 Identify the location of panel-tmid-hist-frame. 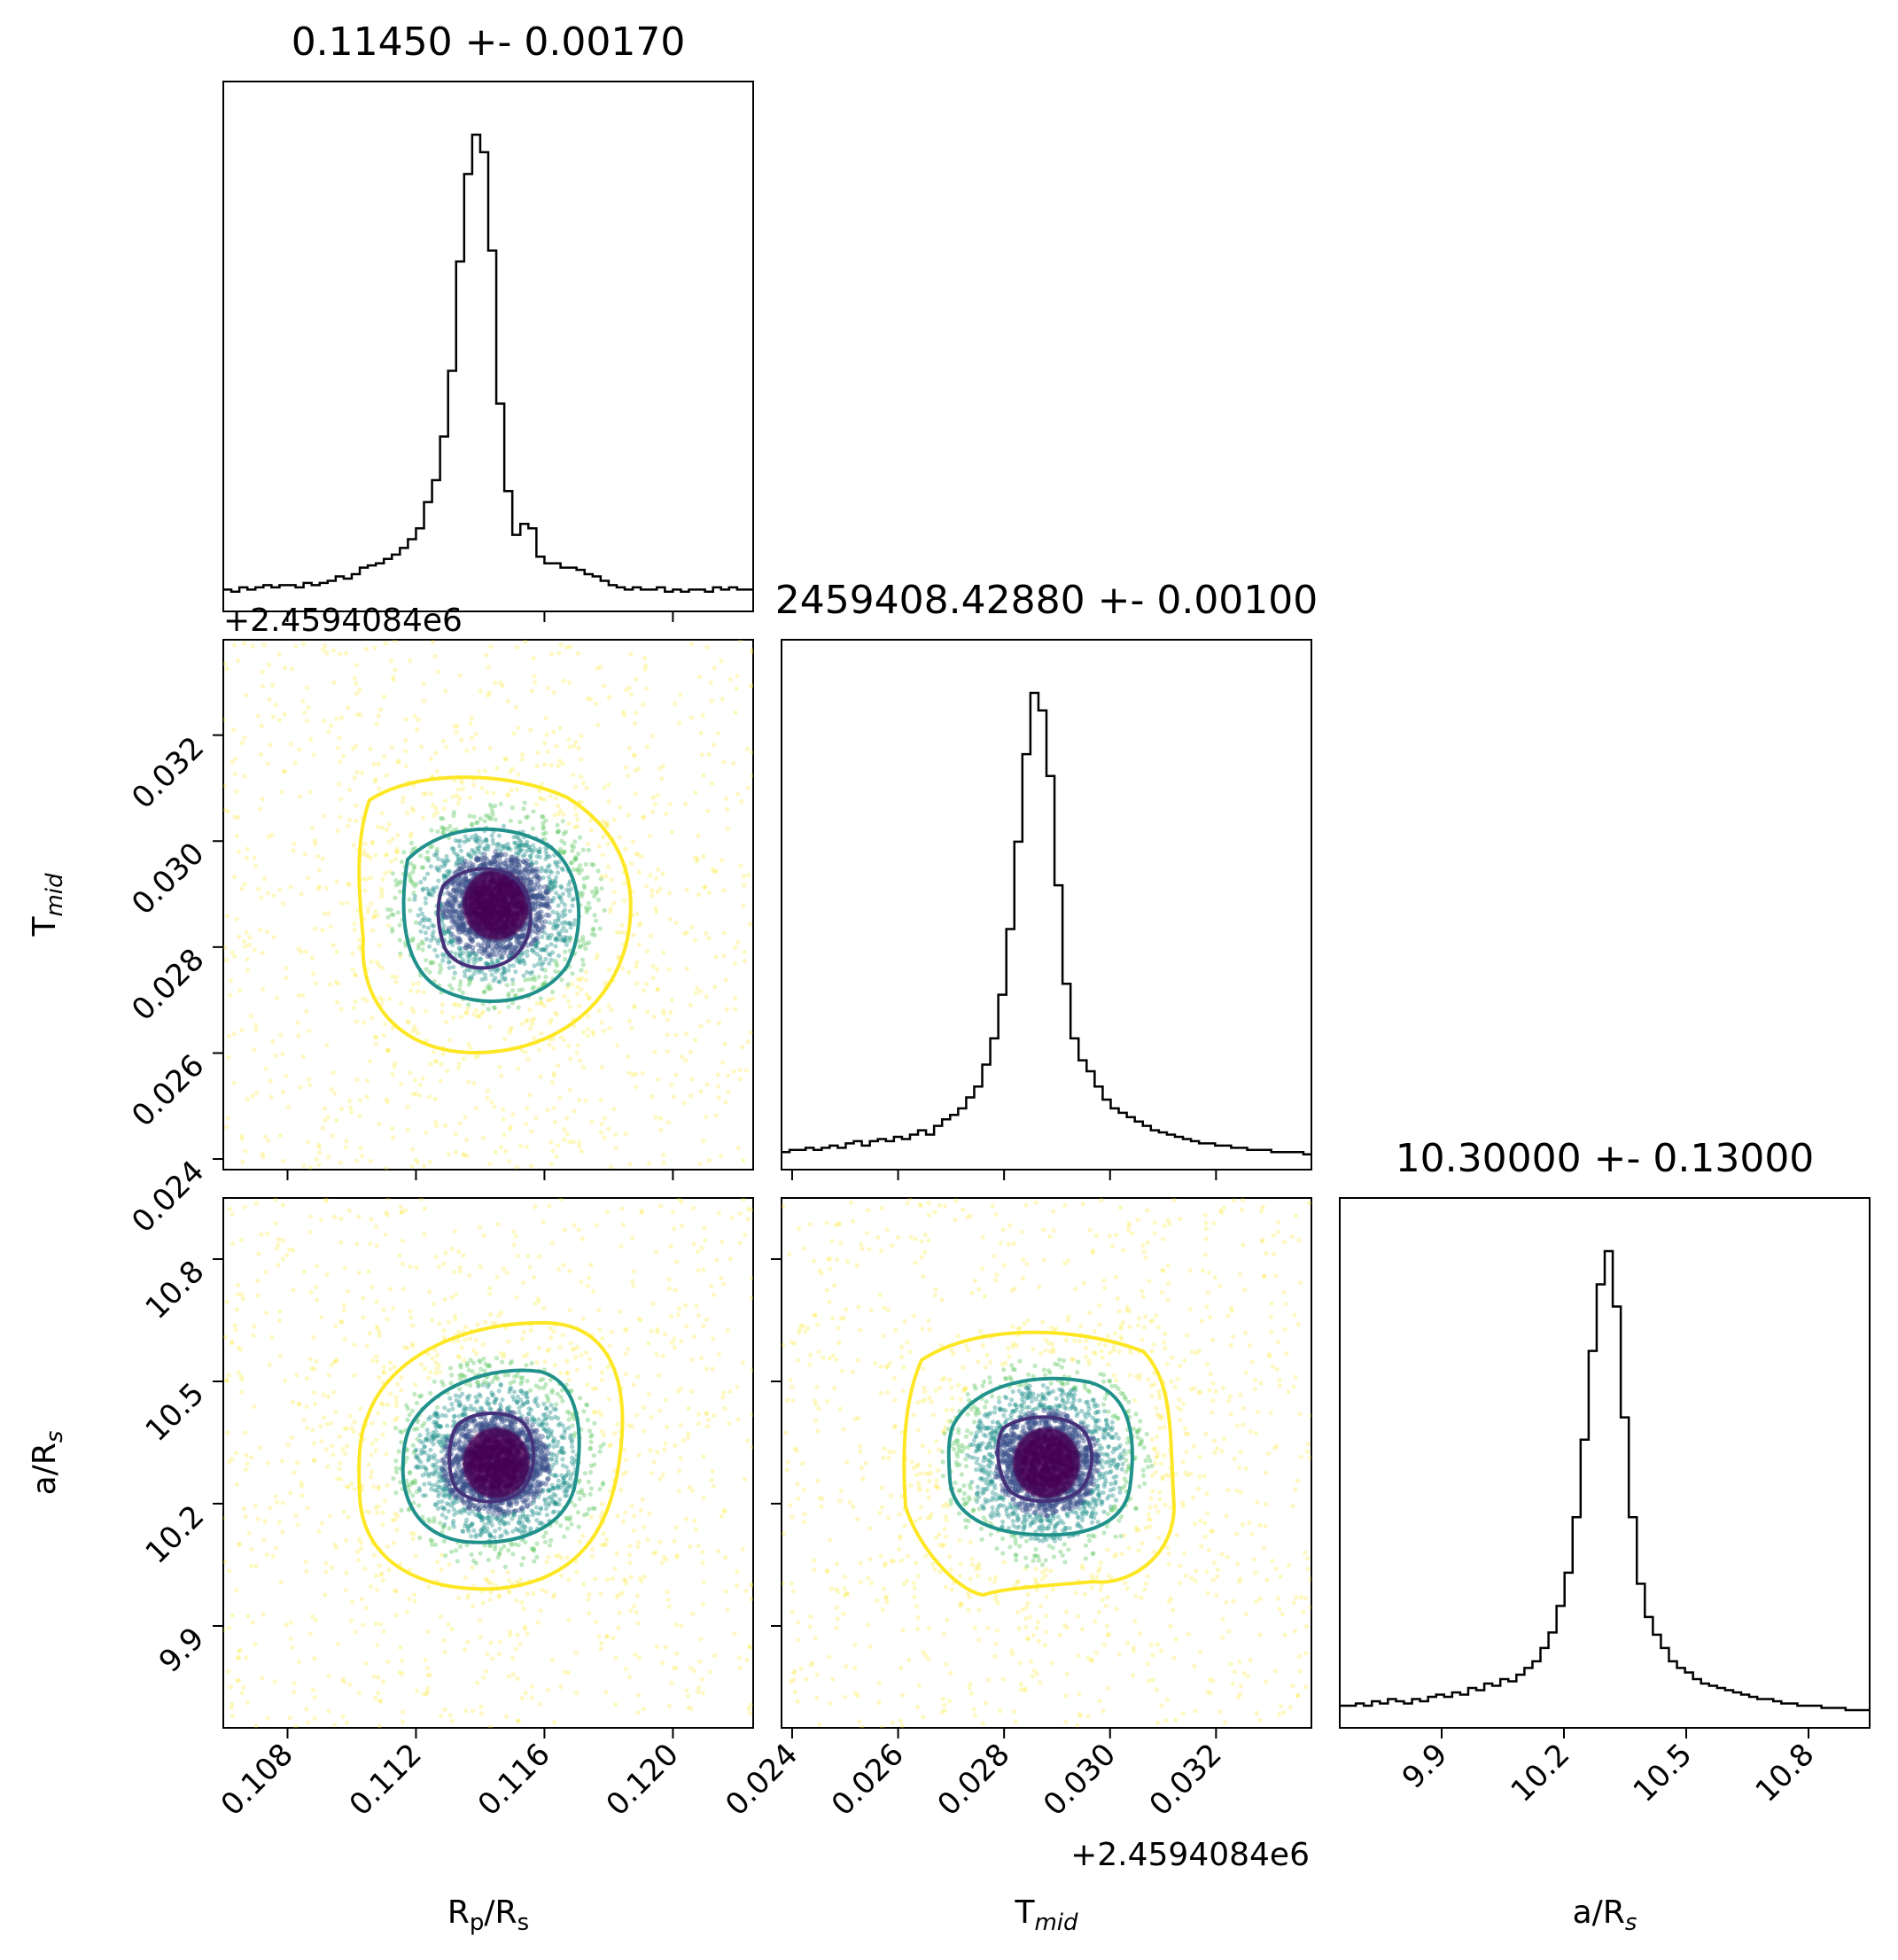
(1046, 905).